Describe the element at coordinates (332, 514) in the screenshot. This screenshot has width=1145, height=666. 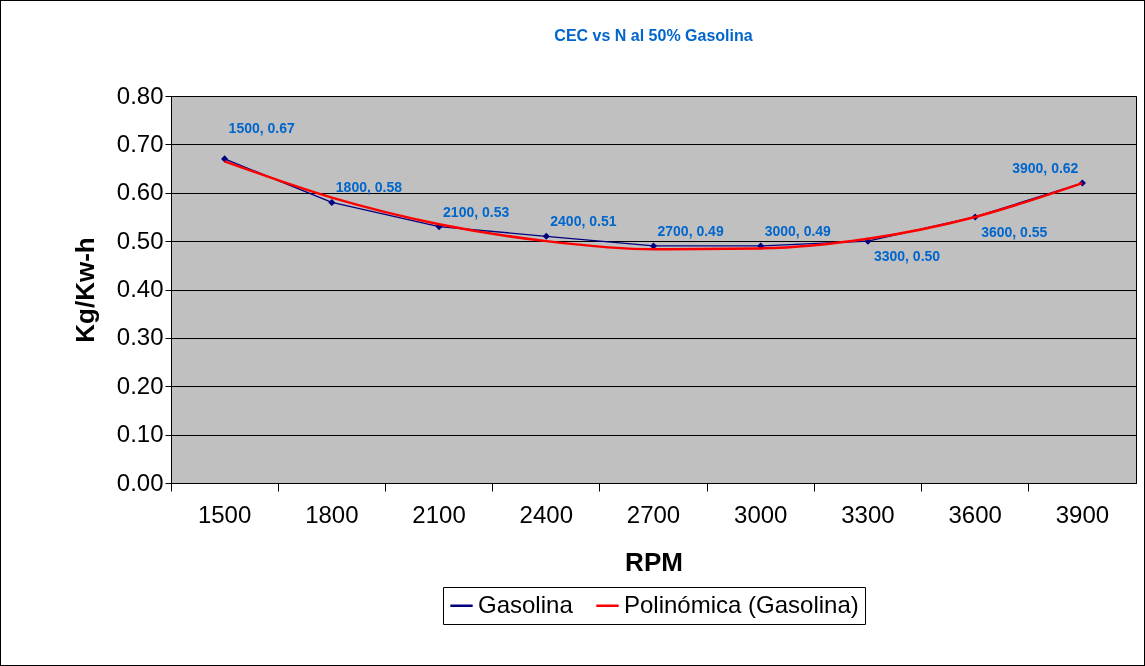
I see `x-tick-label: 1800` at that location.